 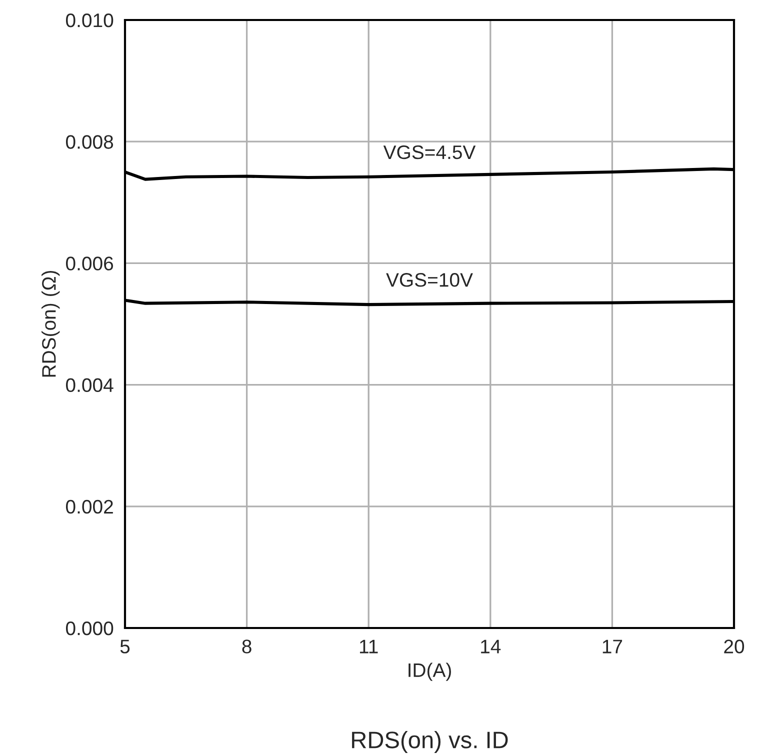 I want to click on y-axis-title: RDS(on) (Ω), so click(x=51, y=323).